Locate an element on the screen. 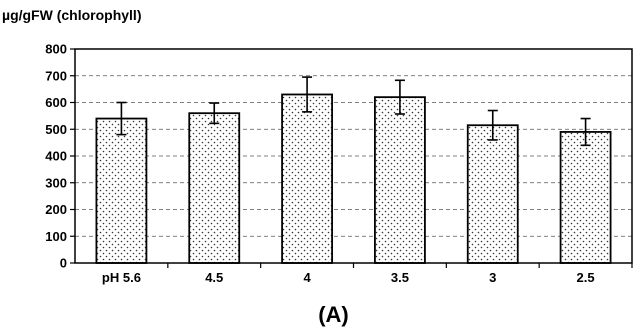  x-tick-labels: pH 5.6 4.5 4 3.5 3 2.5 is located at coordinates (367, 274).